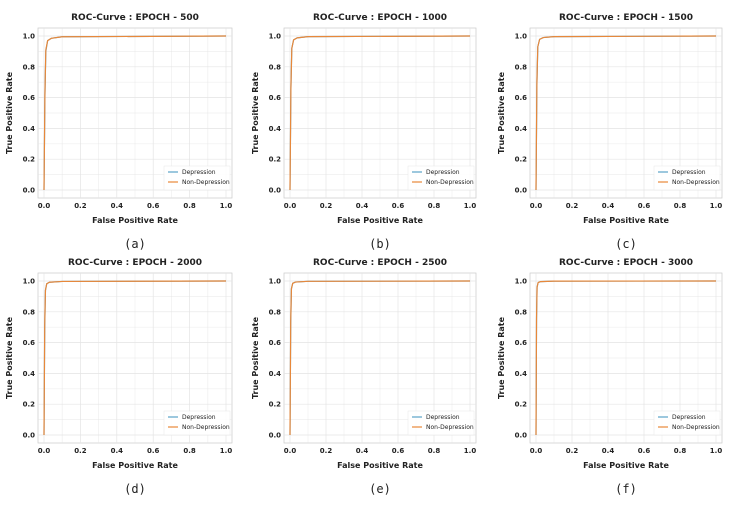  Describe the element at coordinates (135, 244) in the screenshot. I see `panel-caption: (a)` at that location.